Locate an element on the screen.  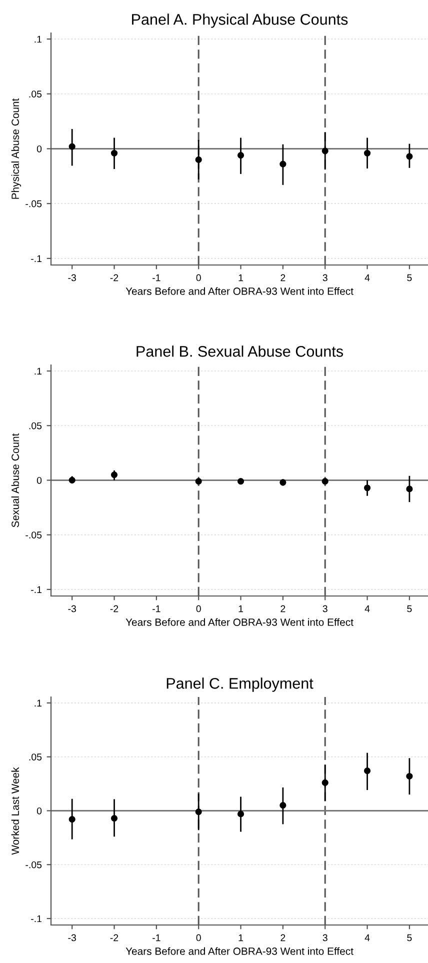
chart-title: Panel C. Employment is located at coordinates (240, 685).